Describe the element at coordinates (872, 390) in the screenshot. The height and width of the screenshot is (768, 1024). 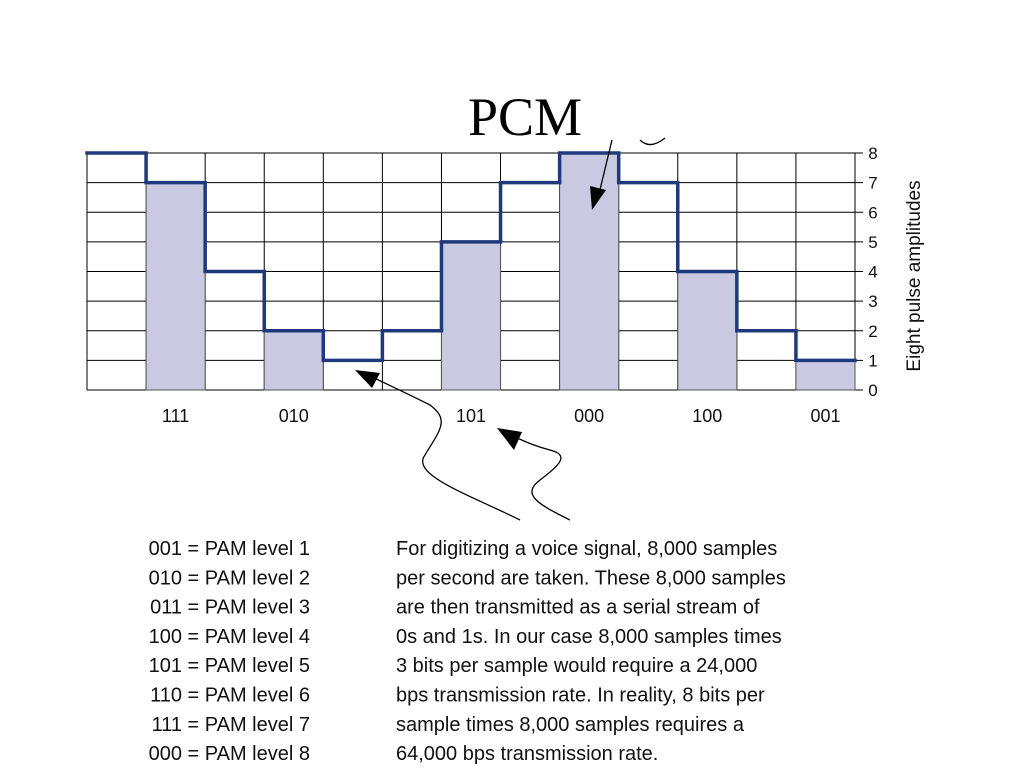
I see `y-tick-label: 0` at that location.